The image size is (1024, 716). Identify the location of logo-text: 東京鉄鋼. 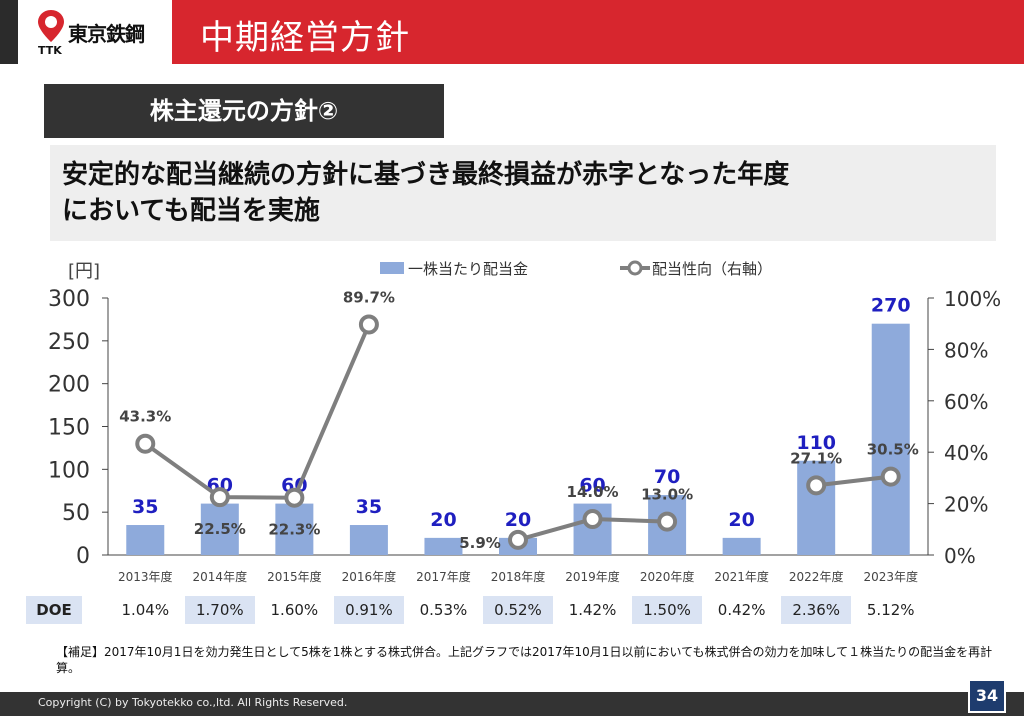
(106, 34).